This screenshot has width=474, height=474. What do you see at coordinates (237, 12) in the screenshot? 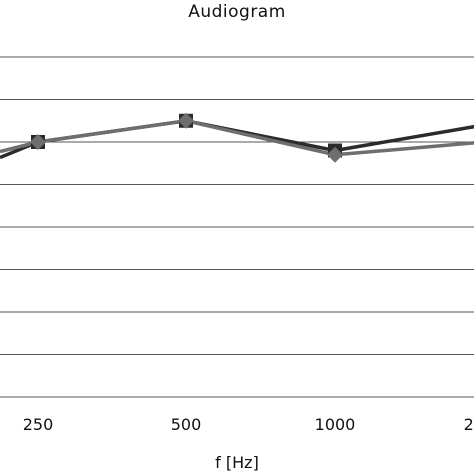
I see `chart-title: Audiogram` at bounding box center [237, 12].